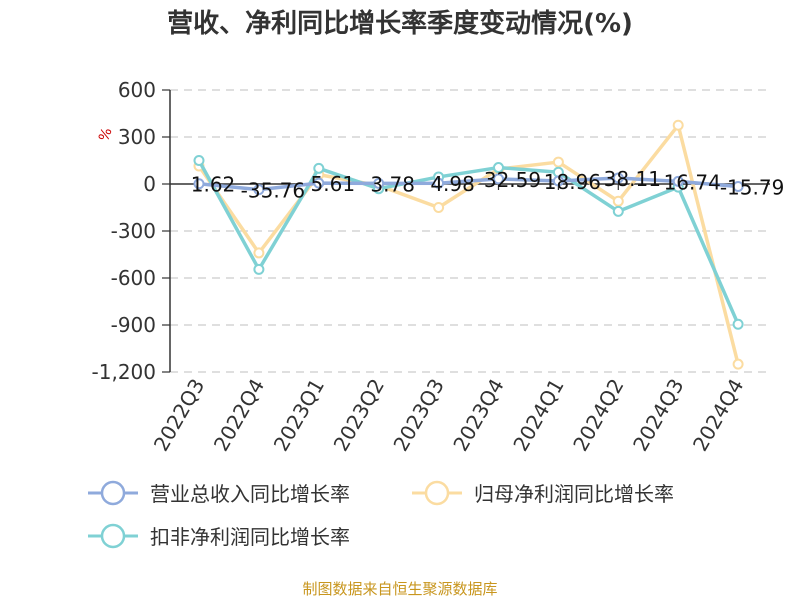 This screenshot has width=800, height=600. Describe the element at coordinates (658, 415) in the screenshot. I see `x-tick-label: 2024Q3` at that location.